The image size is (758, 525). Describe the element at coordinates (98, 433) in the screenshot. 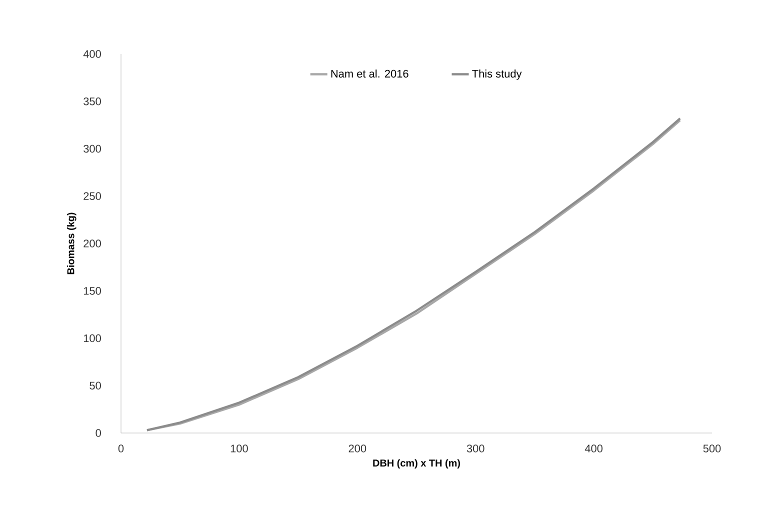

I see `y-tick-label: 0` at that location.